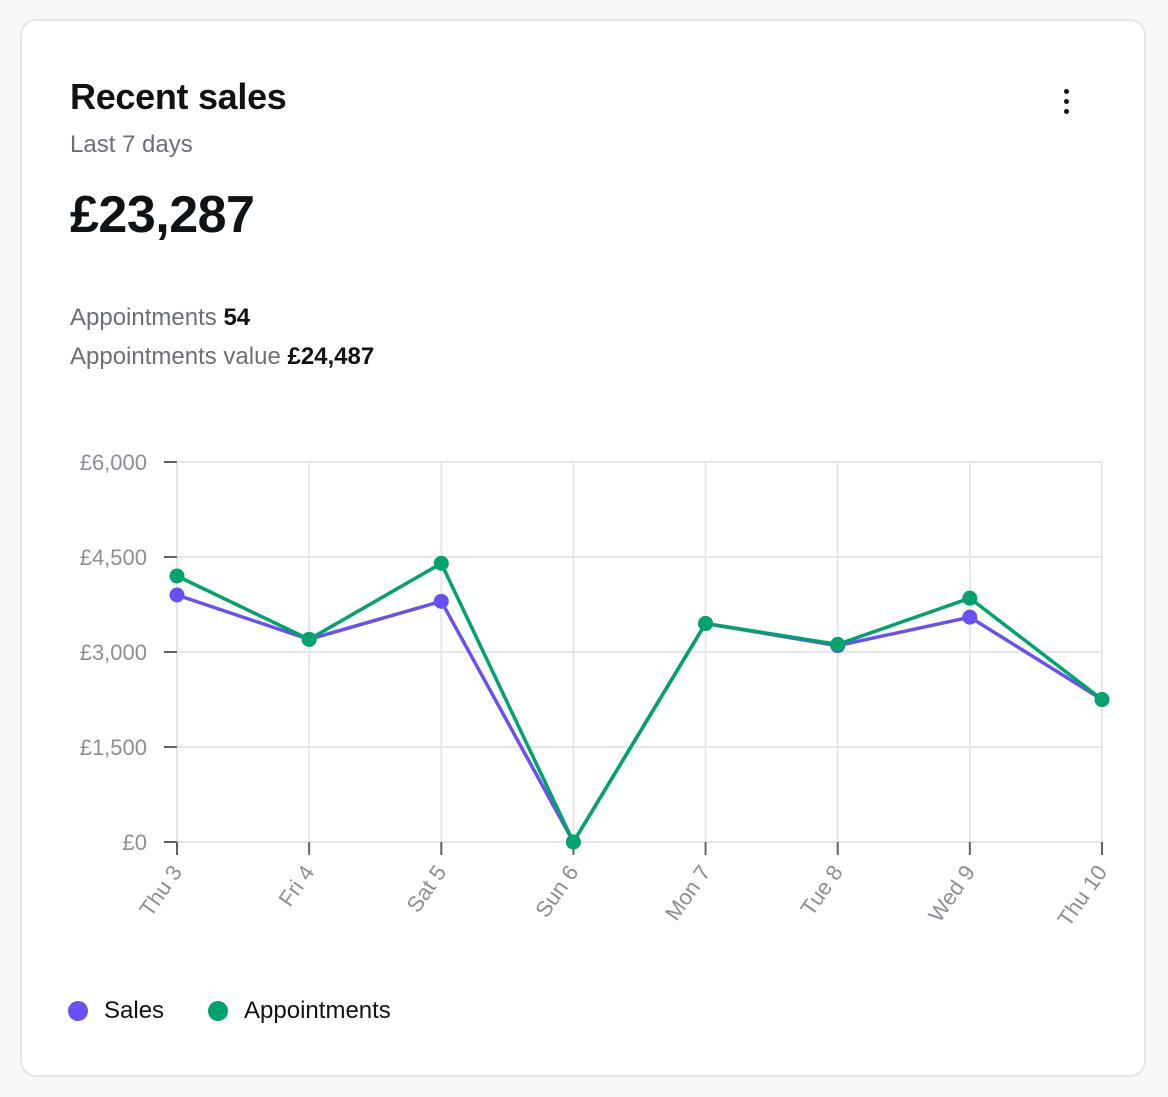 The width and height of the screenshot is (1168, 1097). Describe the element at coordinates (426, 889) in the screenshot. I see `x-tick-label: Sat 5` at that location.